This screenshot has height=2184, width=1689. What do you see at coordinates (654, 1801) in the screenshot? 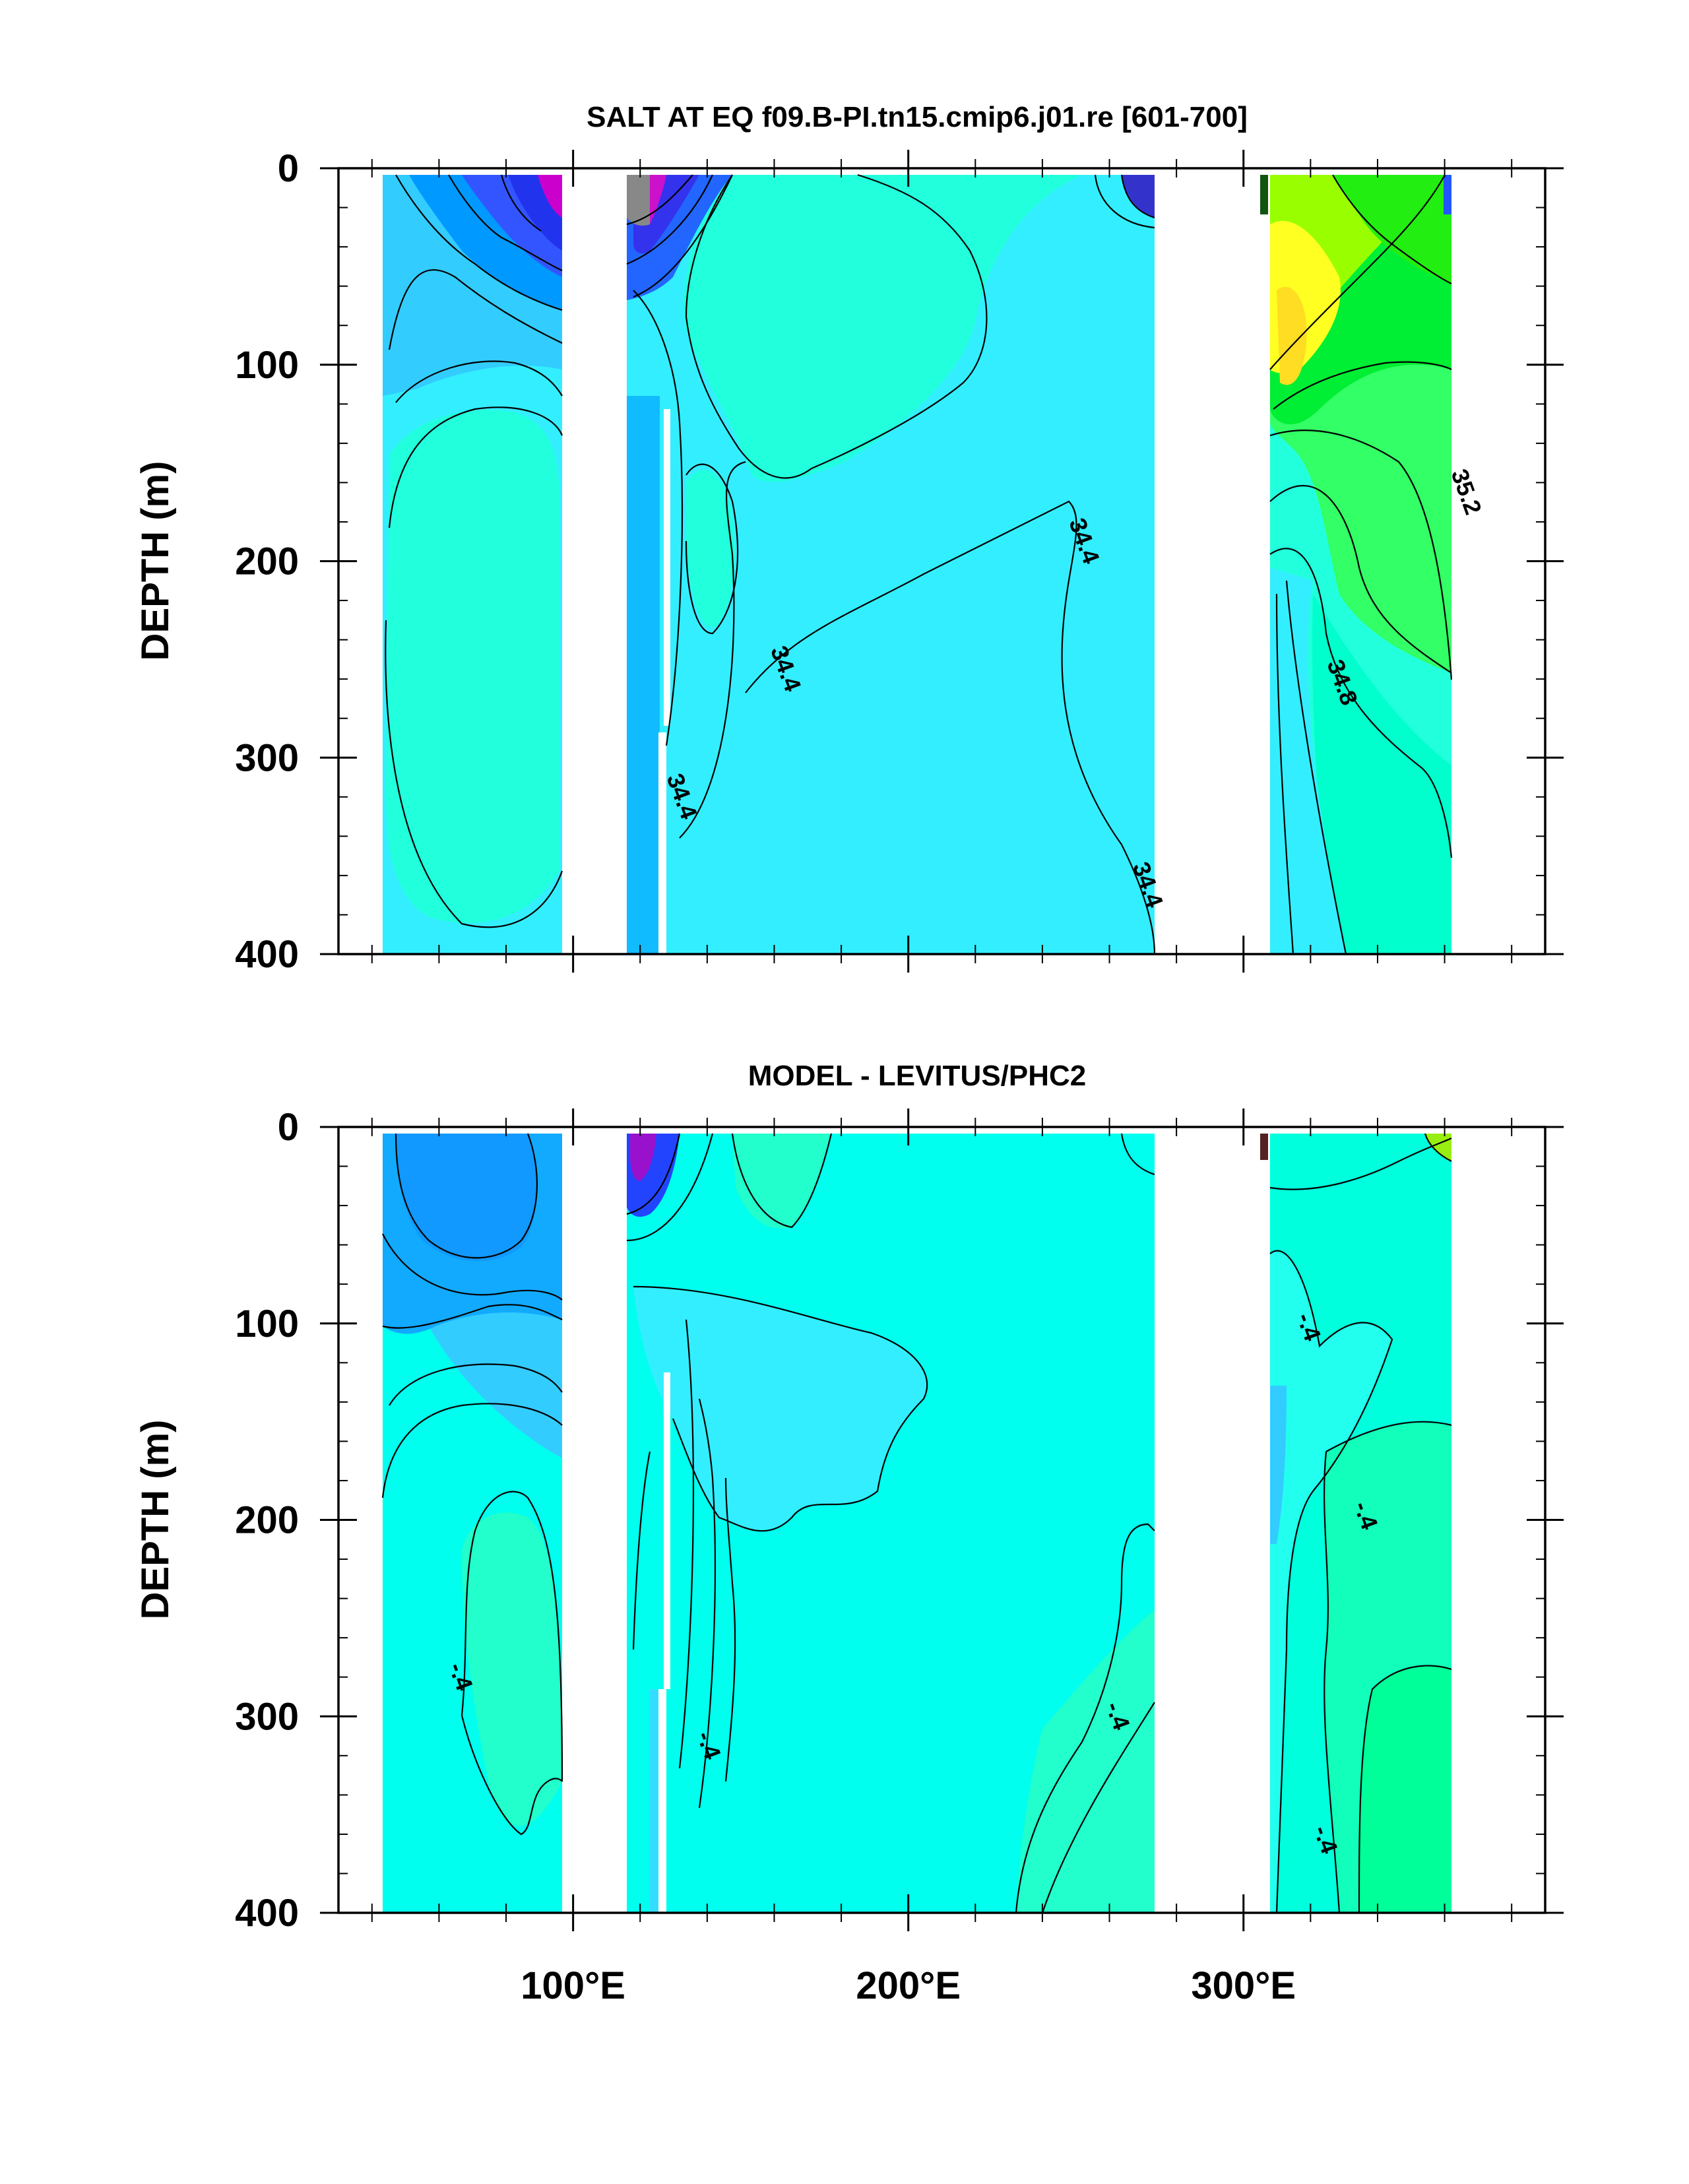
I see `fill-pacific-neg-strip` at bounding box center [654, 1801].